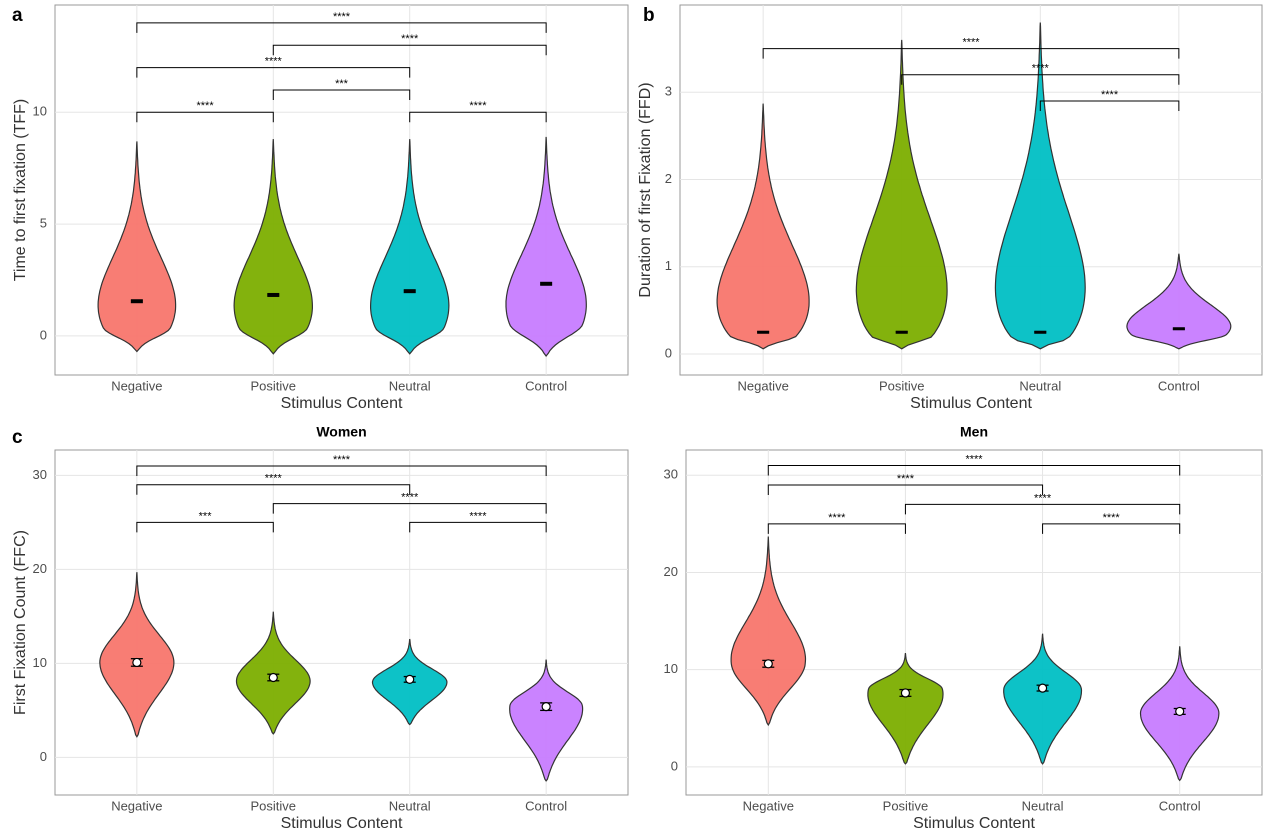 The width and height of the screenshot is (1269, 838). What do you see at coordinates (20, 190) in the screenshot?
I see `y-axis-title: Time to first fixation (TFF)` at bounding box center [20, 190].